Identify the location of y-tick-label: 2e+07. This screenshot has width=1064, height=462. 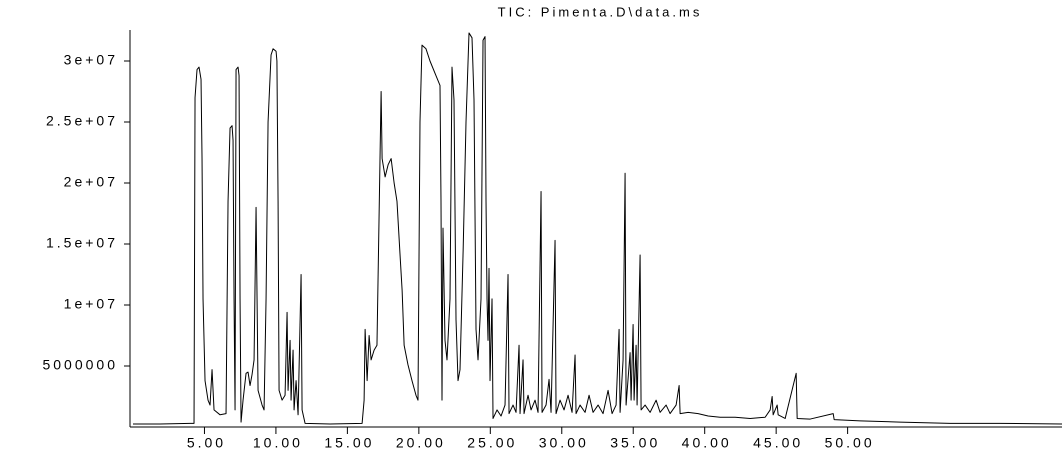
(91, 182).